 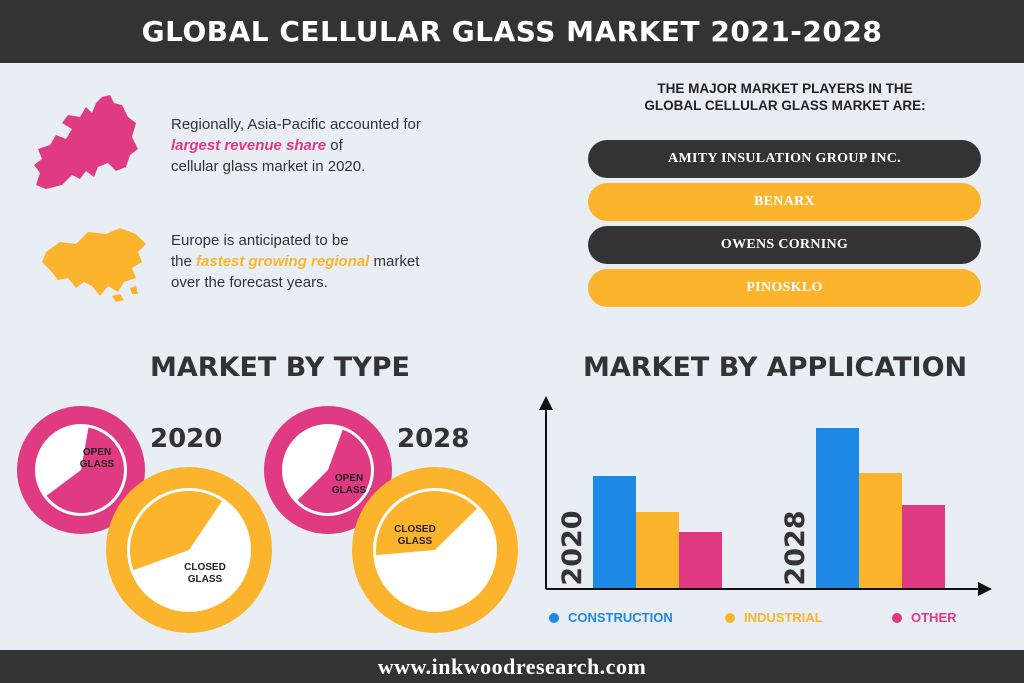 I want to click on legend-item-industrial: INDUSTRIAL, so click(x=774, y=617).